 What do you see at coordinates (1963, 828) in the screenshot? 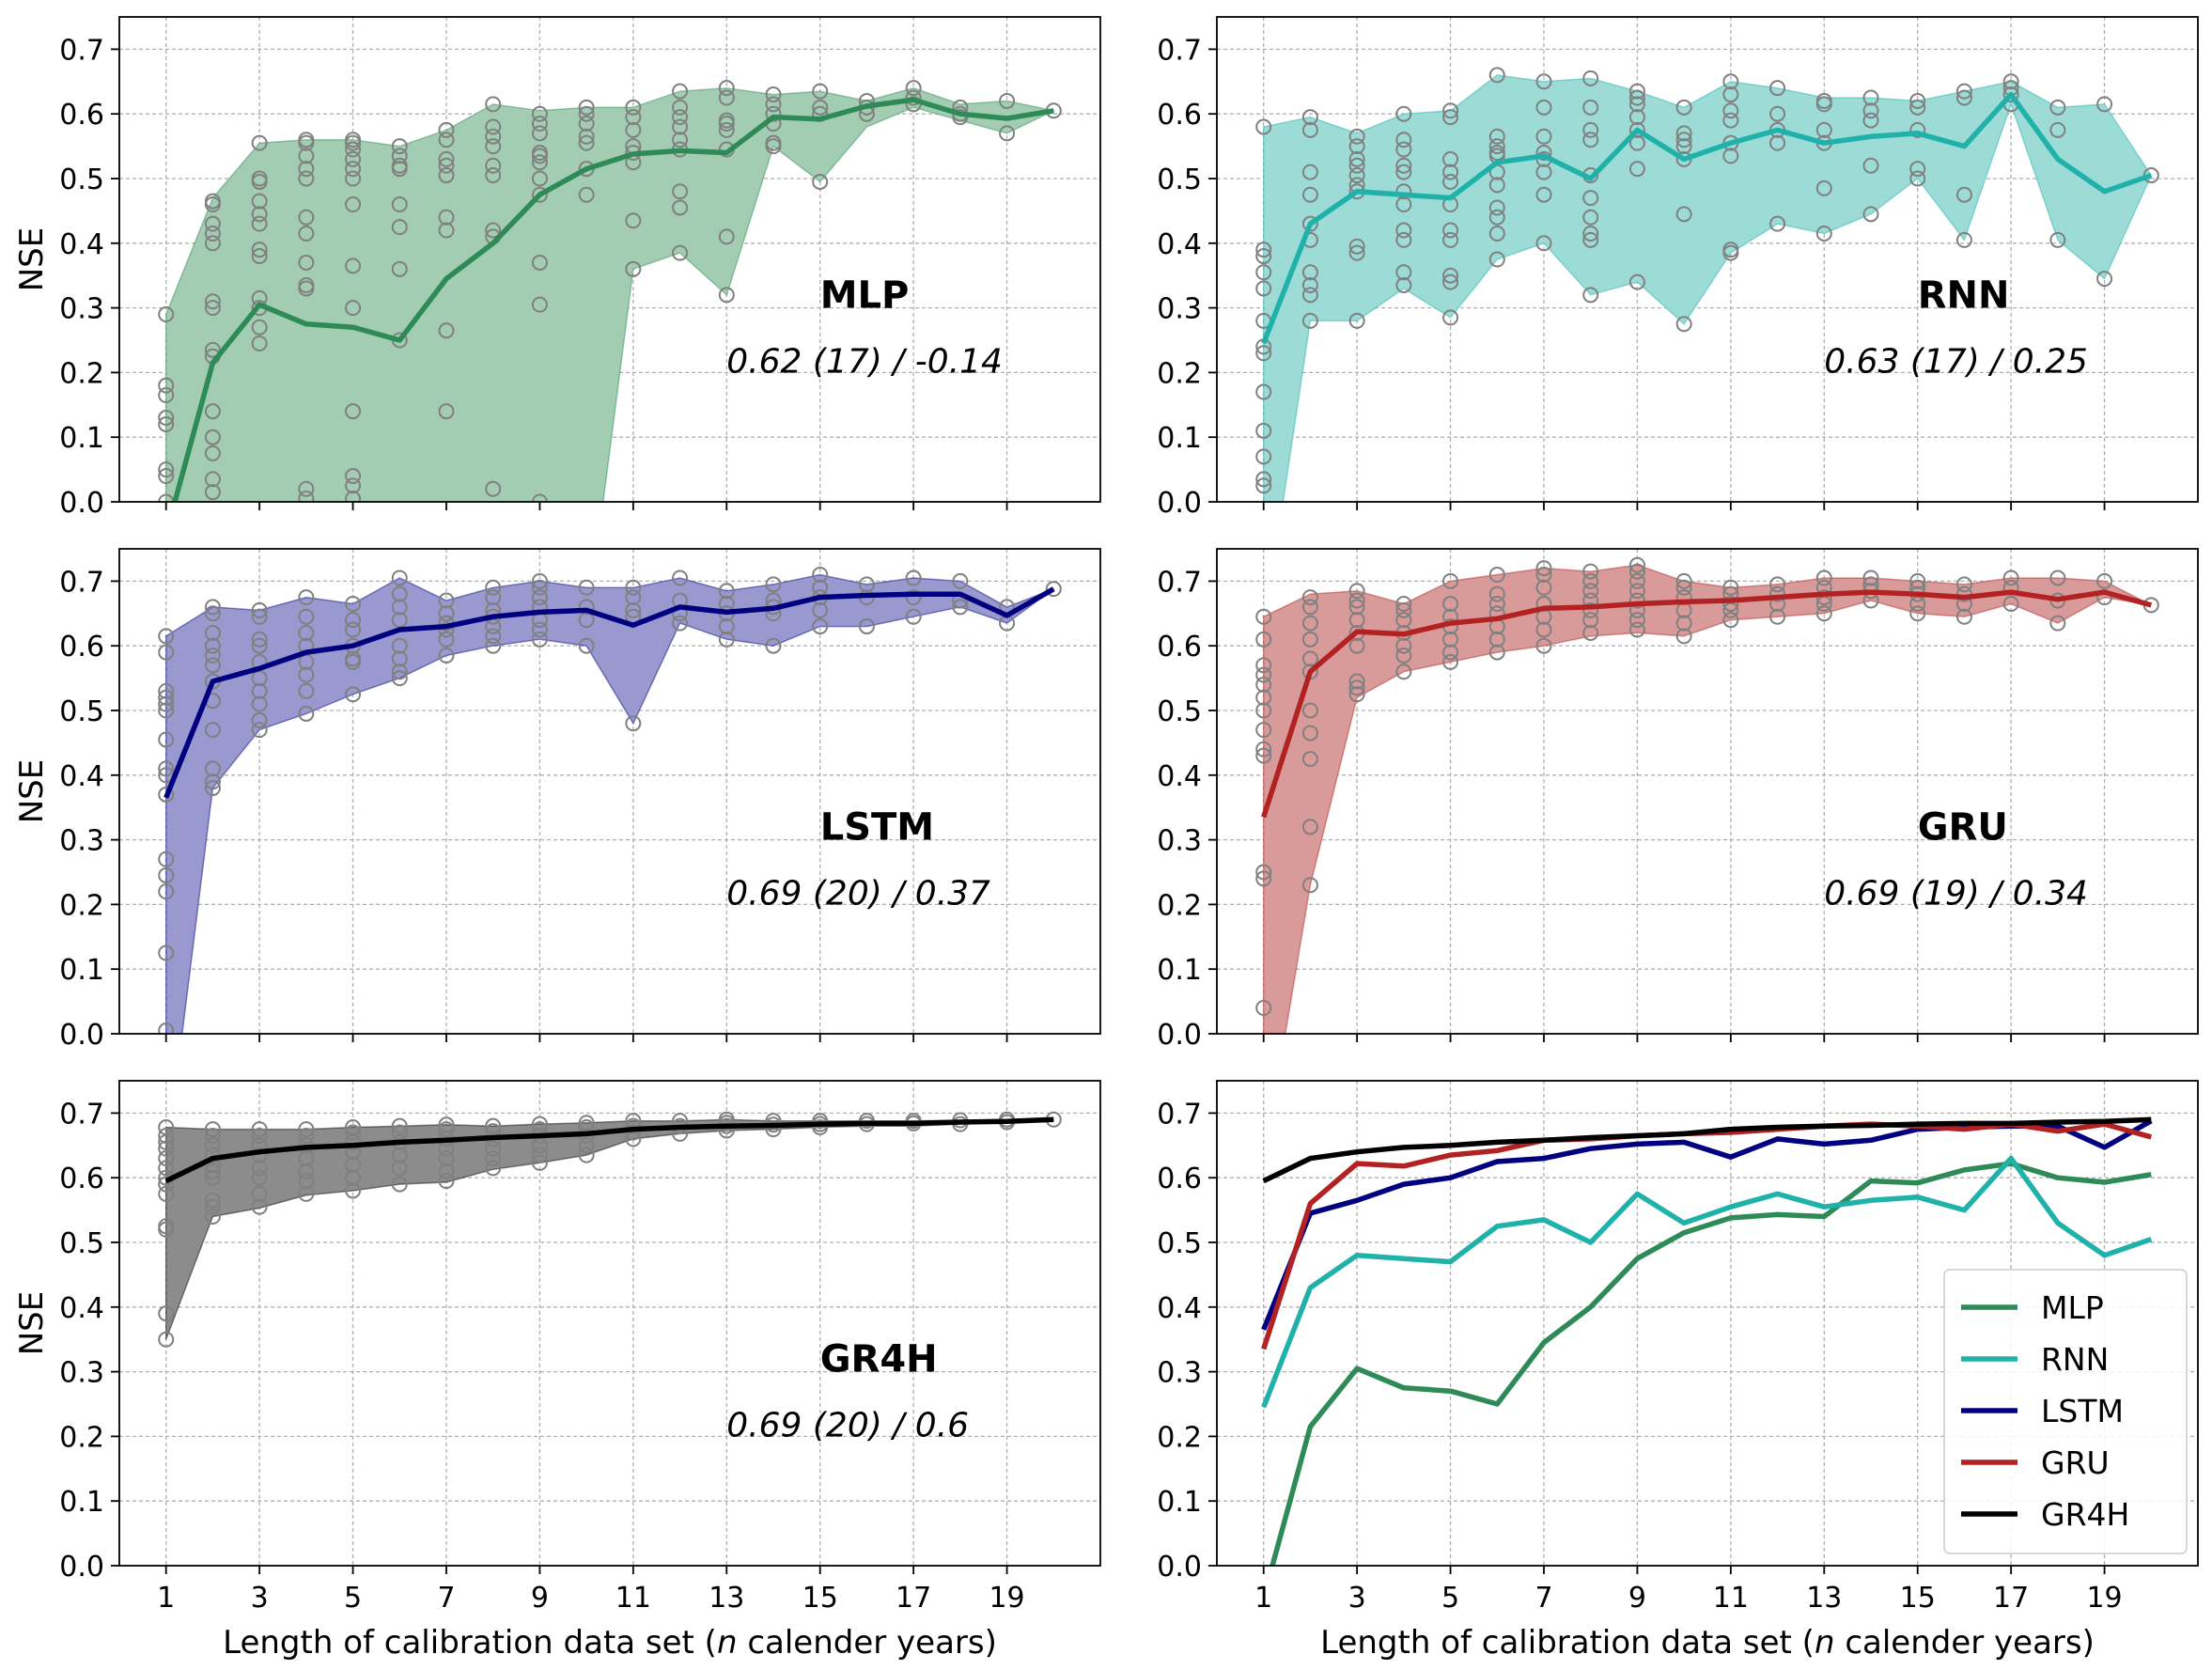
I see `model-name: GRU` at bounding box center [1963, 828].